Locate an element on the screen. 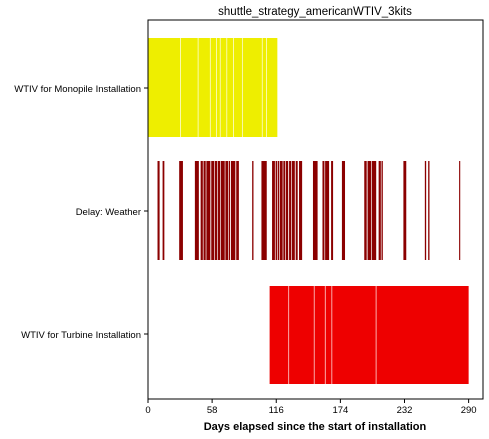  x-tick-label: 174 is located at coordinates (340, 410).